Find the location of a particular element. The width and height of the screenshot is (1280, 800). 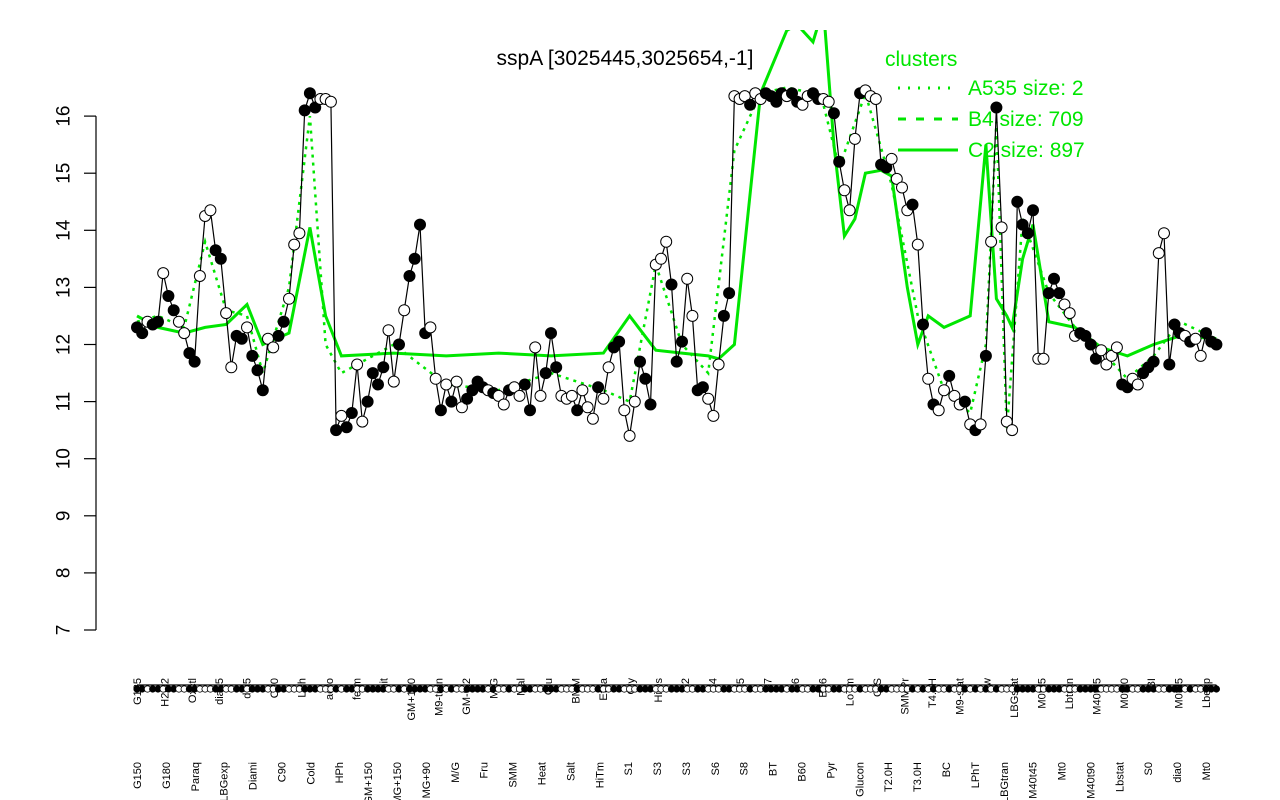

y-tick-label: 15 is located at coordinates (64, 173).